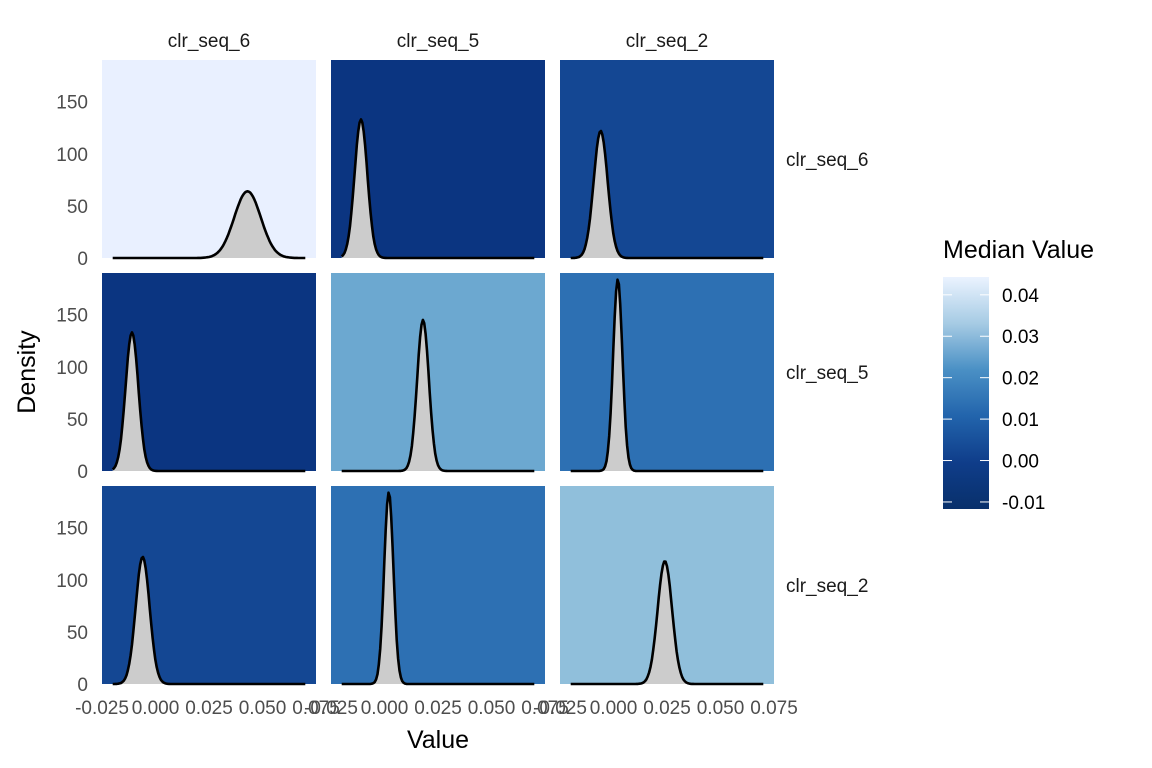 Image resolution: width=1152 pixels, height=768 pixels. Describe the element at coordinates (966, 393) in the screenshot. I see `legend-colorbar` at that location.